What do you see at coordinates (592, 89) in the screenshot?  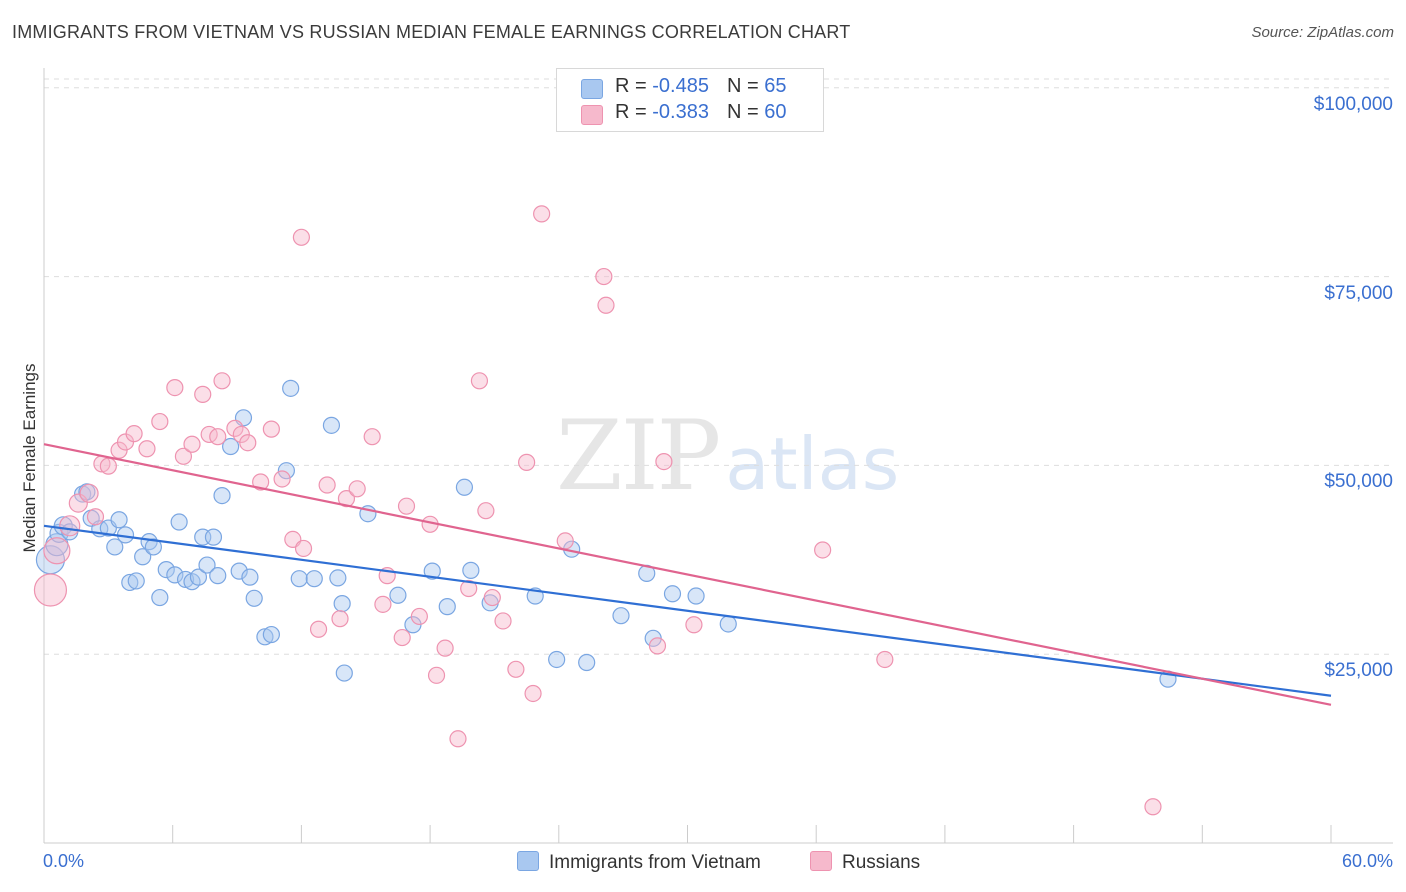 I see `legend-swatch-vietnam` at bounding box center [592, 89].